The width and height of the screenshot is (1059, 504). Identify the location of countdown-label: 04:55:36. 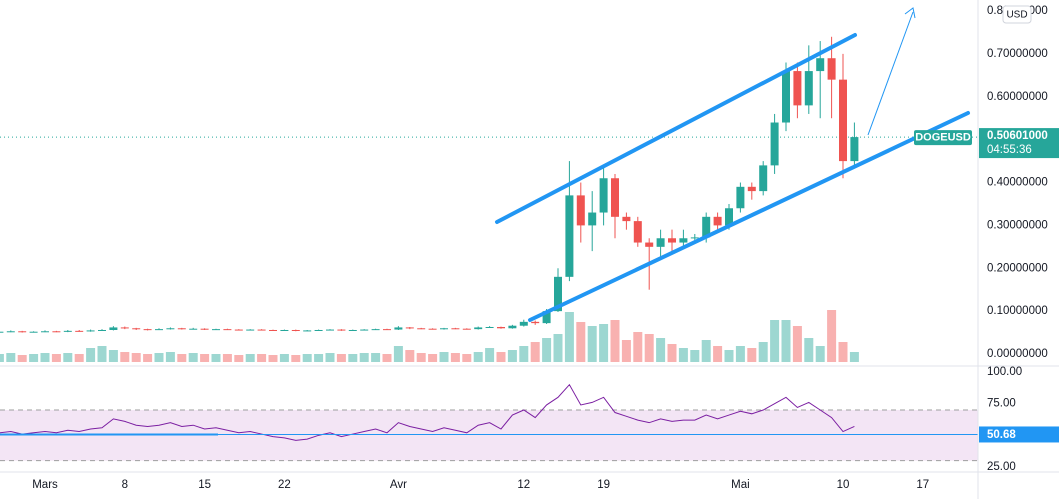
(1009, 150).